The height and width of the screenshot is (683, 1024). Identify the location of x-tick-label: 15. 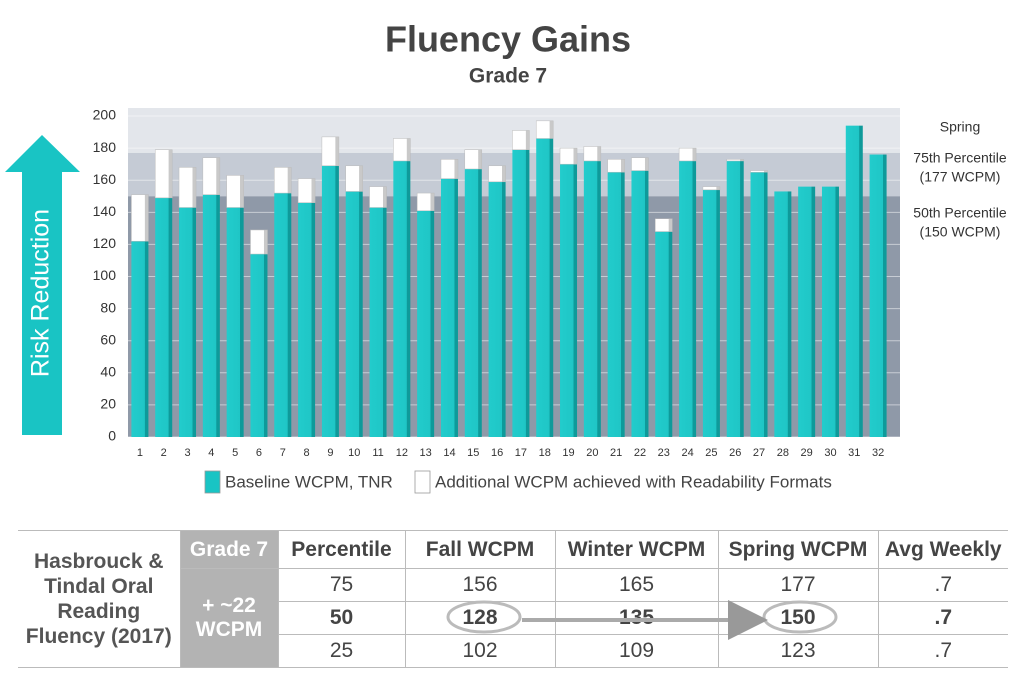
(473, 453).